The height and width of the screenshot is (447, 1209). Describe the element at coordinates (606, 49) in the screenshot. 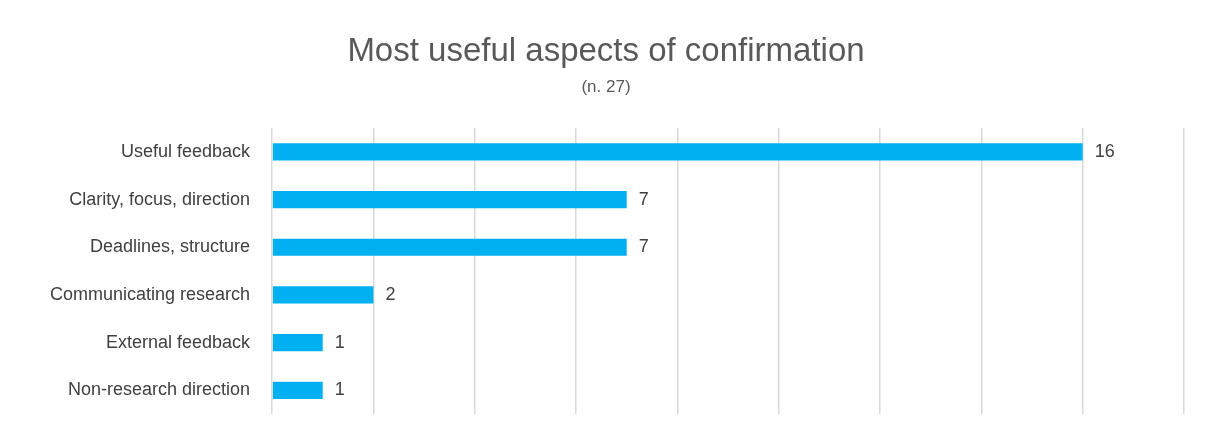

I see `chart-title: Most useful aspects of confirmation` at that location.